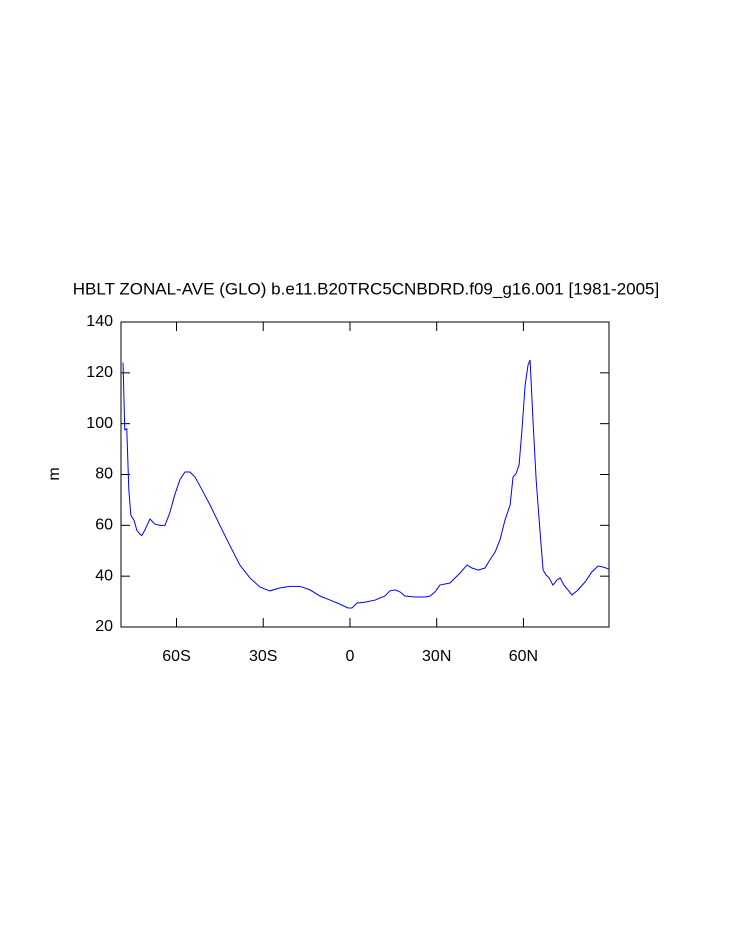 The width and height of the screenshot is (733, 945). Describe the element at coordinates (54, 473) in the screenshot. I see `y-axis-label: m` at that location.